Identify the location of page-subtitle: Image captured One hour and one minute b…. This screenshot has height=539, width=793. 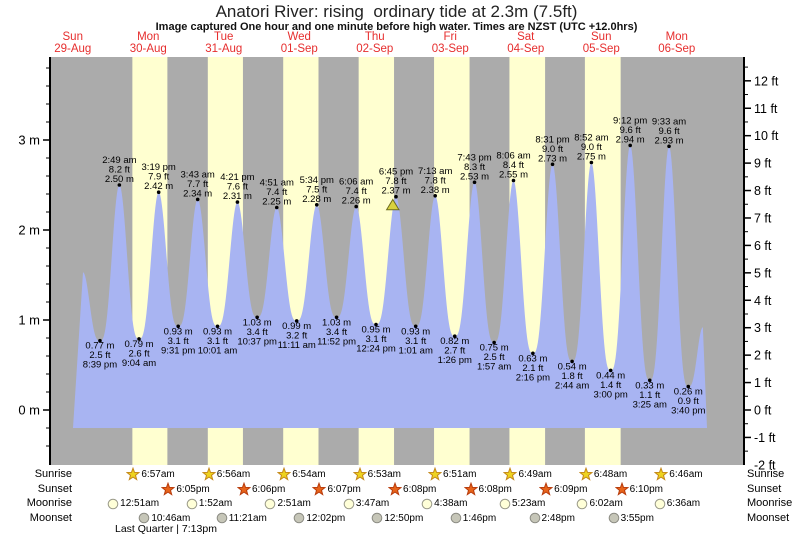
(396, 27).